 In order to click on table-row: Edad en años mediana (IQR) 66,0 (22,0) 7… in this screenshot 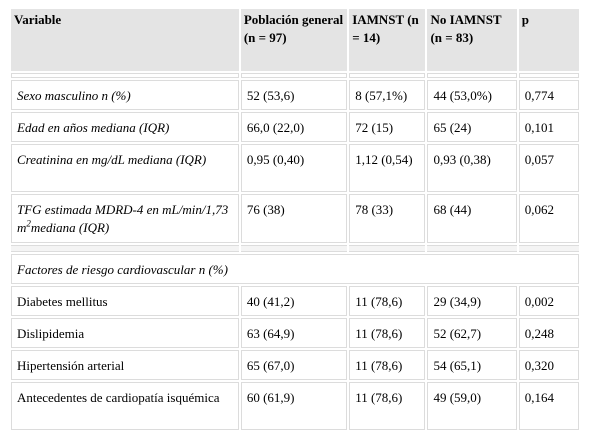, I will do `click(295, 127)`.